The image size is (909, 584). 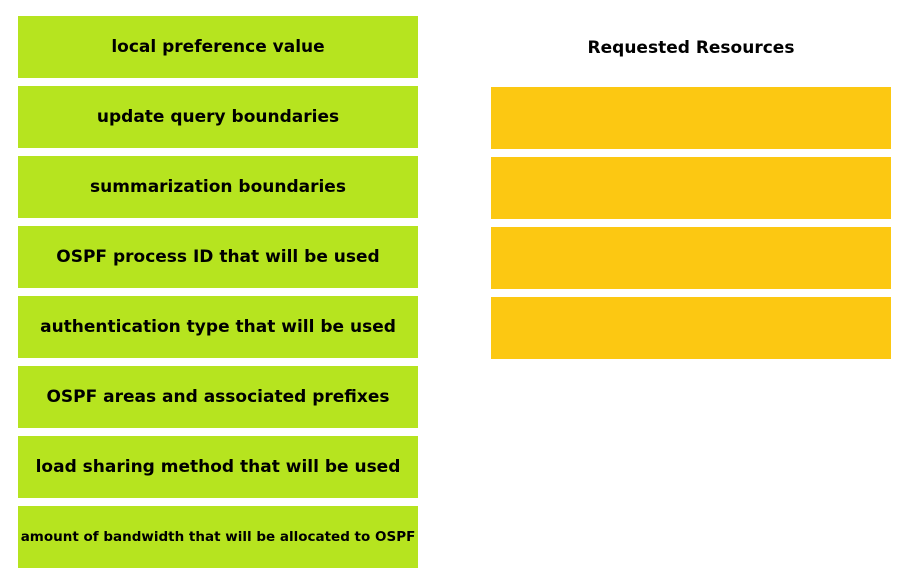 I want to click on target-title: Requested Resources, so click(x=691, y=48).